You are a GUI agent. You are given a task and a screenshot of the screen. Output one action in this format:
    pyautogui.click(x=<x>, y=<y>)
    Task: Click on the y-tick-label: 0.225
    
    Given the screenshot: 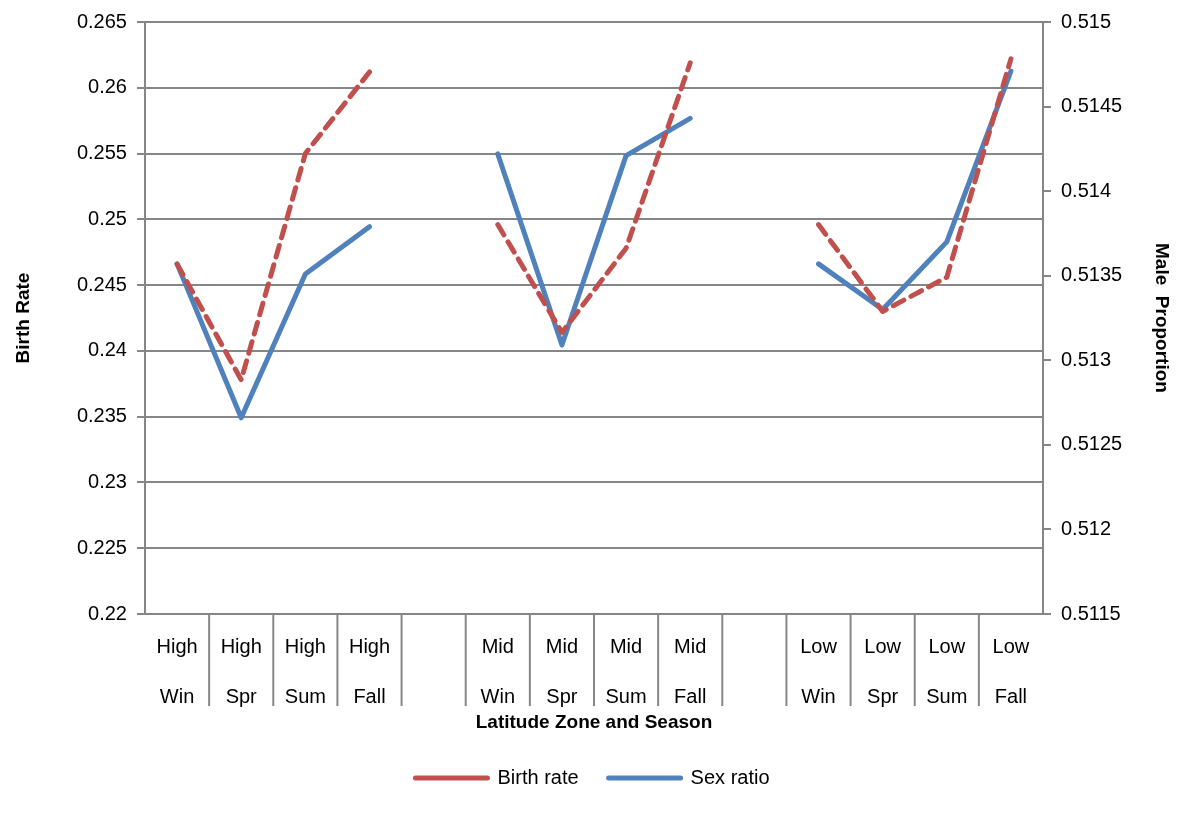 What is the action you would take?
    pyautogui.click(x=101, y=546)
    